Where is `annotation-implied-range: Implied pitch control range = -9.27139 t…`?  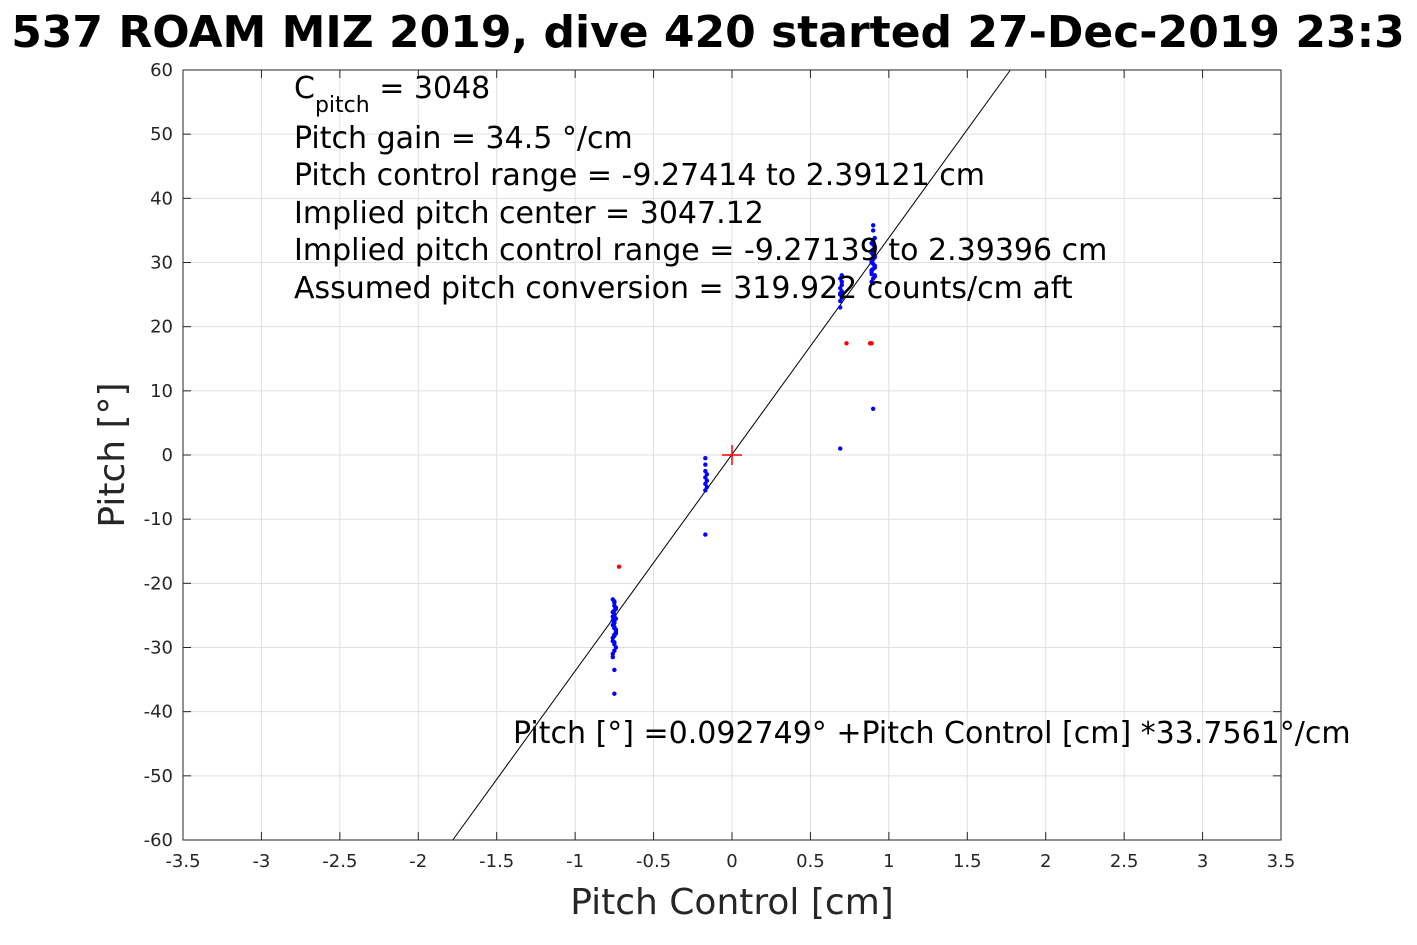
annotation-implied-range: Implied pitch control range = -9.27139 t… is located at coordinates (700, 250).